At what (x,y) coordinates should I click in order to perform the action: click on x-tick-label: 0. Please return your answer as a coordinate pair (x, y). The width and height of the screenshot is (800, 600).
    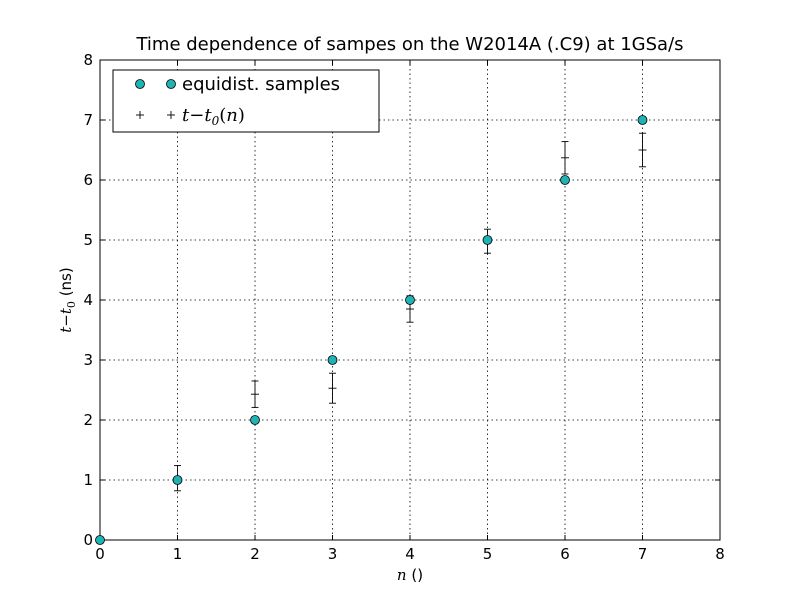
    Looking at the image, I should click on (100, 554).